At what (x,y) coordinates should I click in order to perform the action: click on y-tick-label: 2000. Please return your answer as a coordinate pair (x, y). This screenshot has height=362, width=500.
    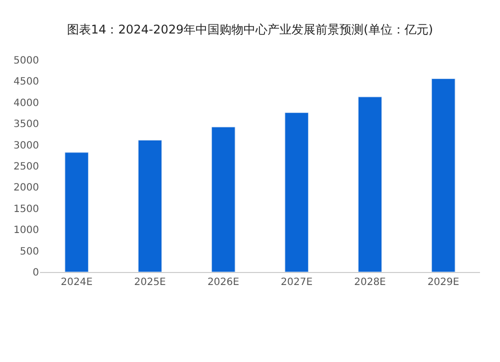
    Looking at the image, I should click on (26, 188).